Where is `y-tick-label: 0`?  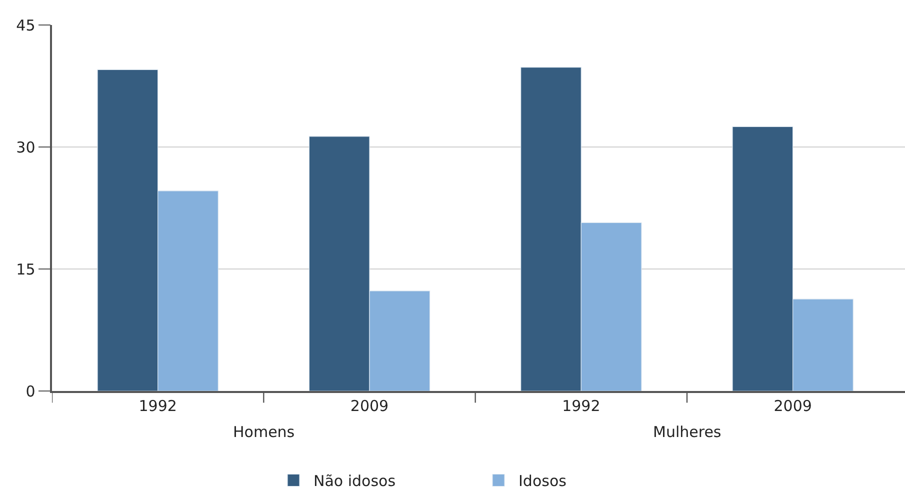 y-tick-label: 0 is located at coordinates (31, 391).